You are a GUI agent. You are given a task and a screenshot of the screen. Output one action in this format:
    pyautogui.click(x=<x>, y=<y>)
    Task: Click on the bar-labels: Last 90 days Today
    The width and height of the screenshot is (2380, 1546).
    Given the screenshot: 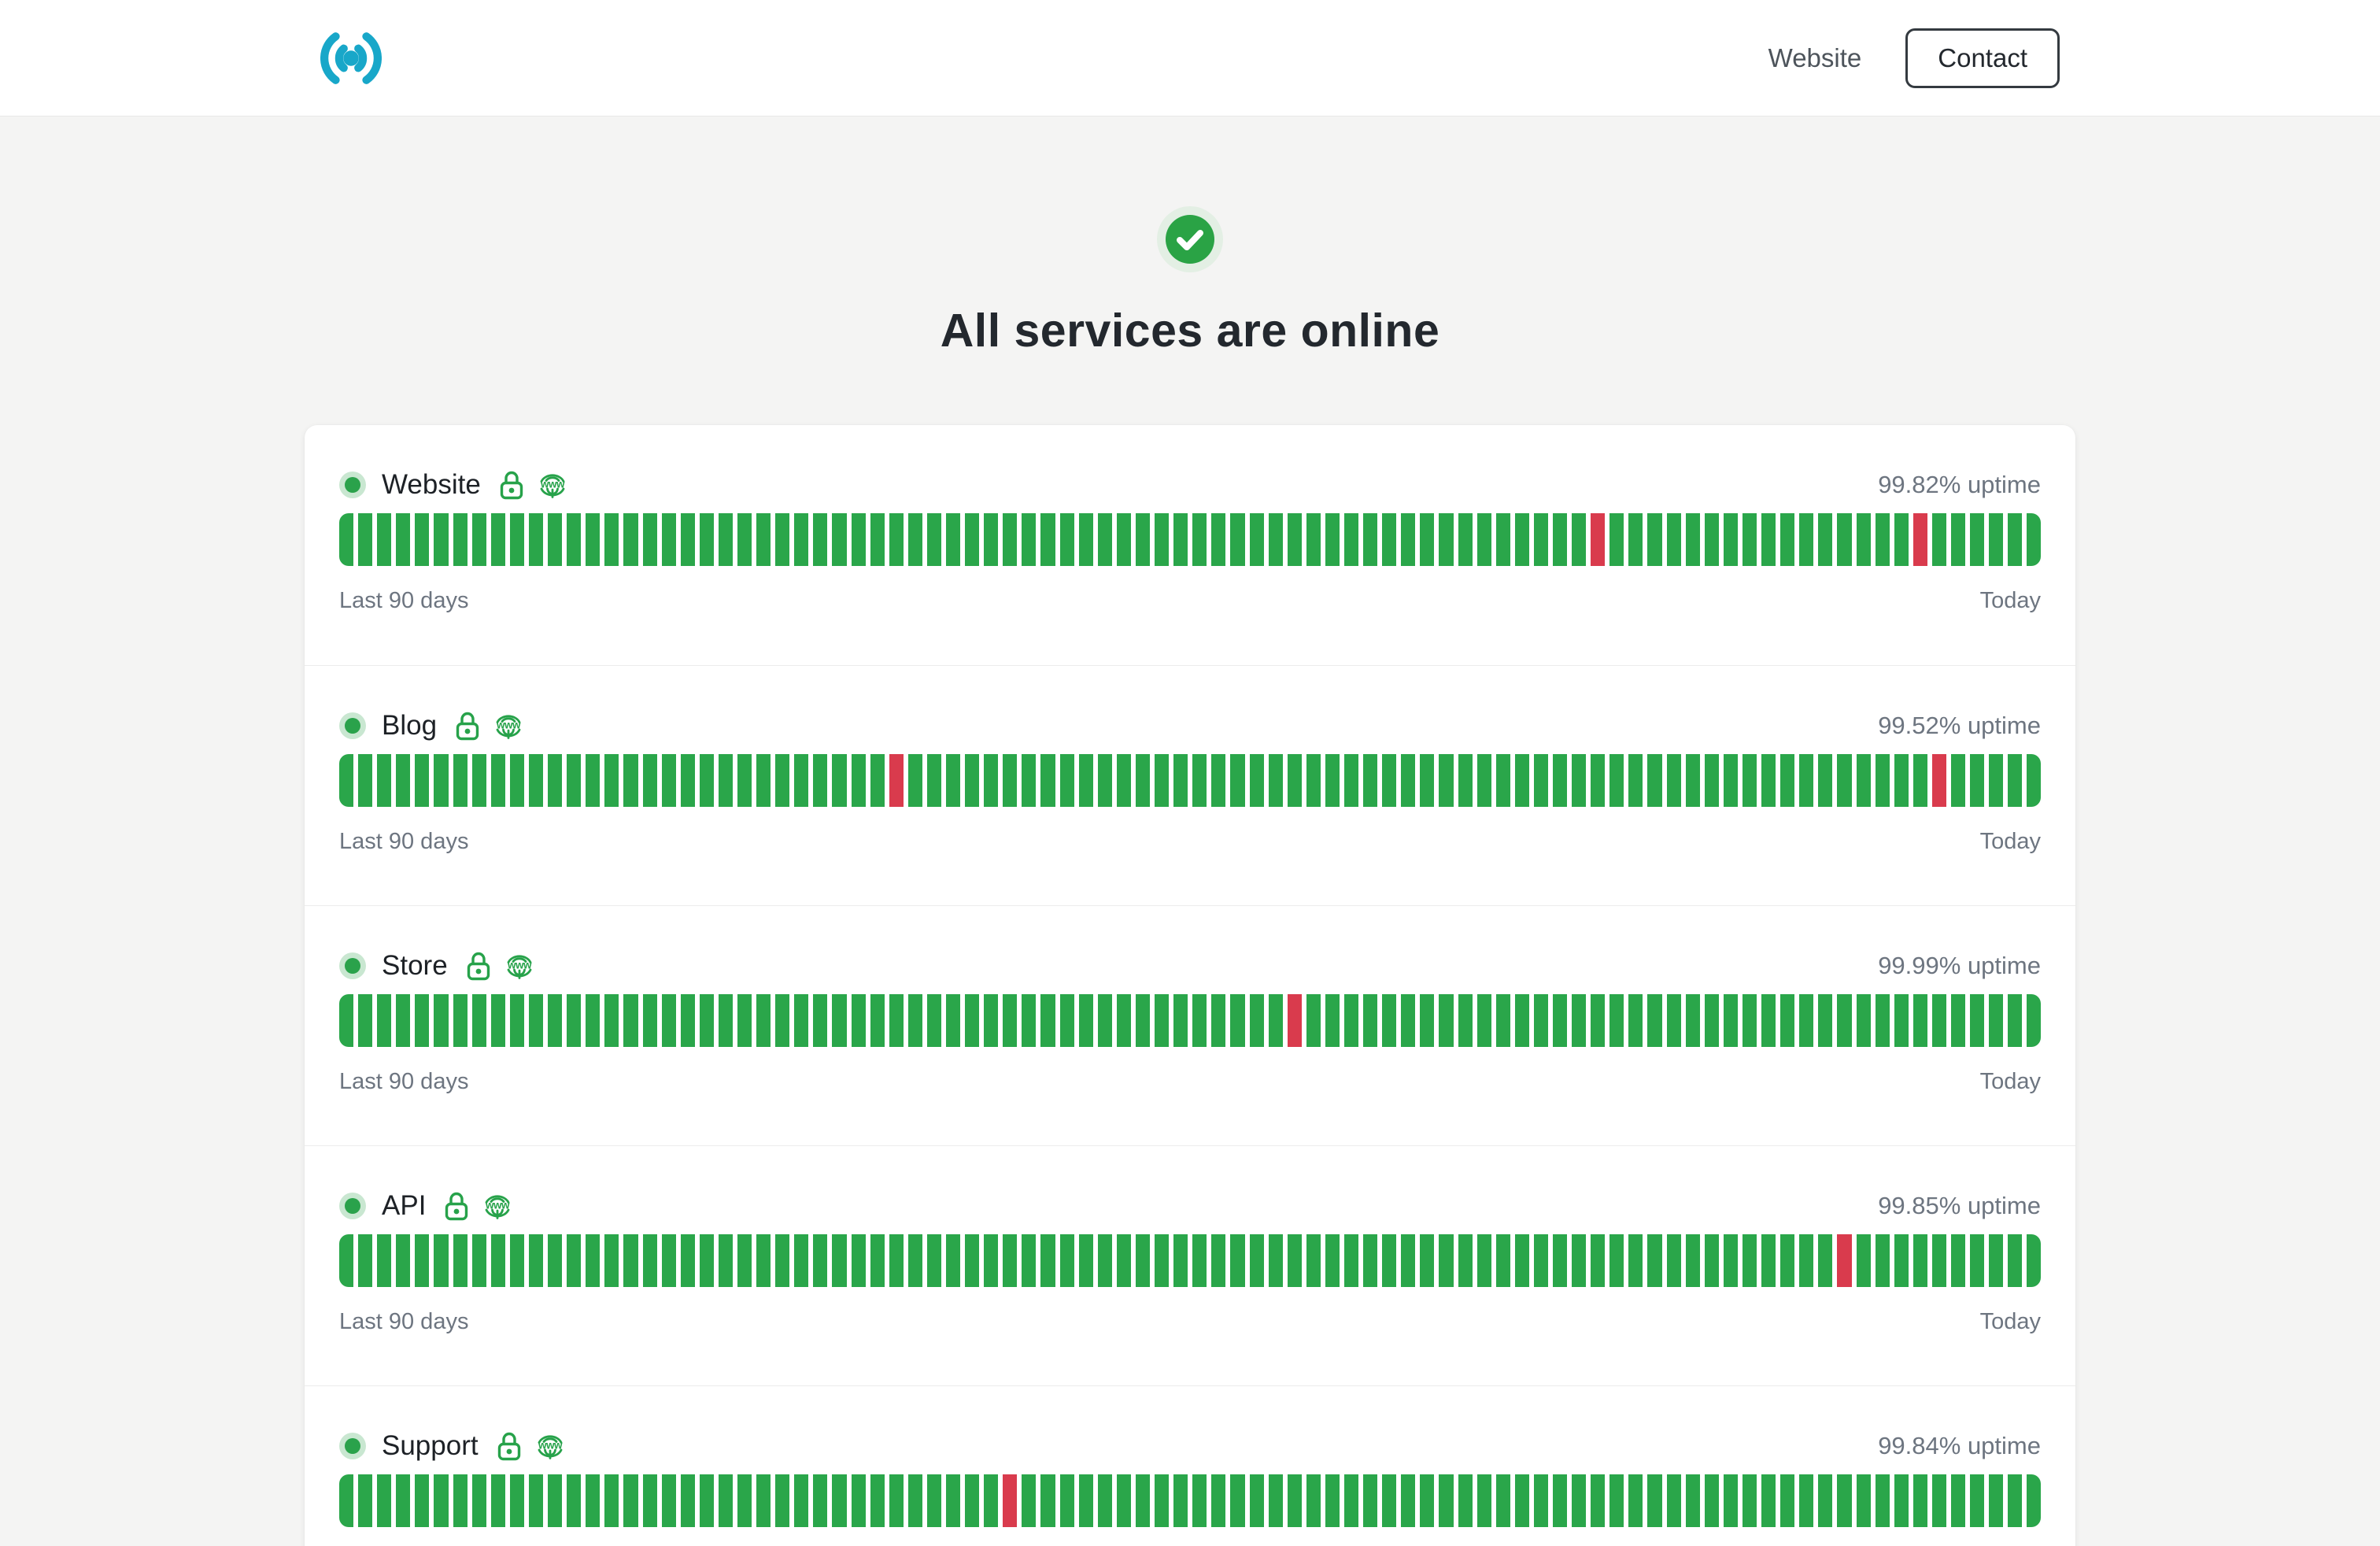 What is the action you would take?
    pyautogui.click(x=1190, y=1082)
    